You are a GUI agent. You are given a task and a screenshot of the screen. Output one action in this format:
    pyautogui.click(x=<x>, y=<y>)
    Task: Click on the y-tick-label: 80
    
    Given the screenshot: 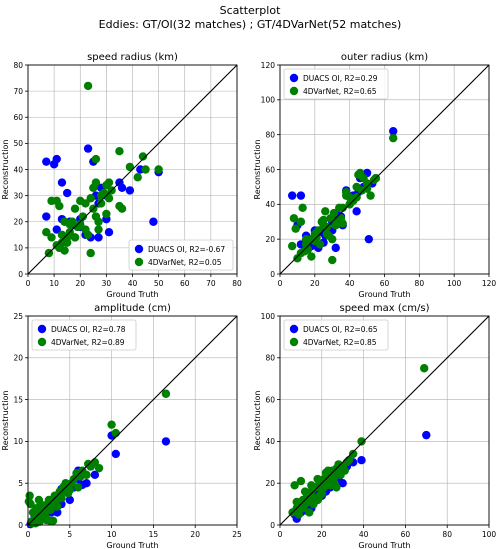 What is the action you would take?
    pyautogui.click(x=270, y=358)
    